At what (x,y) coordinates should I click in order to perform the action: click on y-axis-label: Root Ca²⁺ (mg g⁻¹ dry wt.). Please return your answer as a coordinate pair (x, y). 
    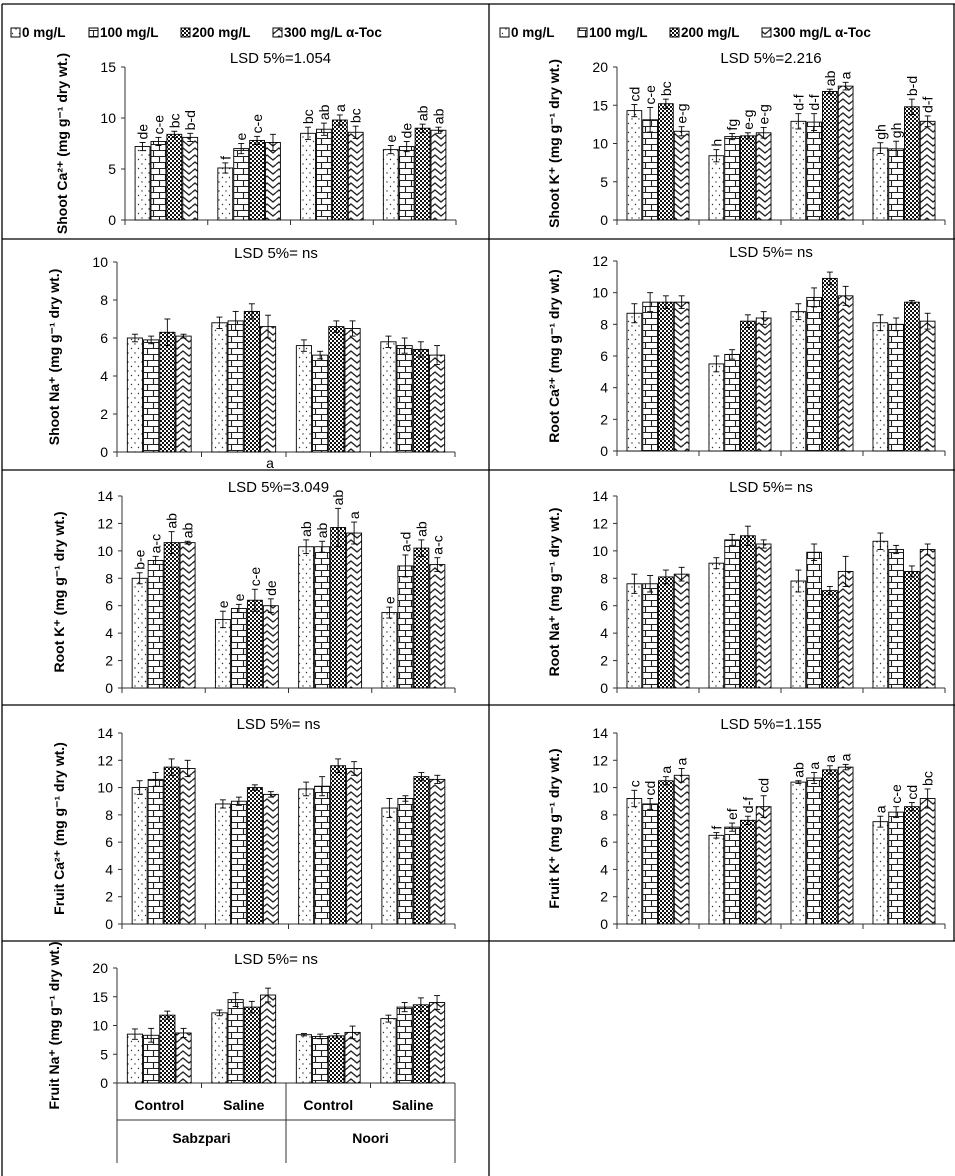
    Looking at the image, I should click on (554, 355).